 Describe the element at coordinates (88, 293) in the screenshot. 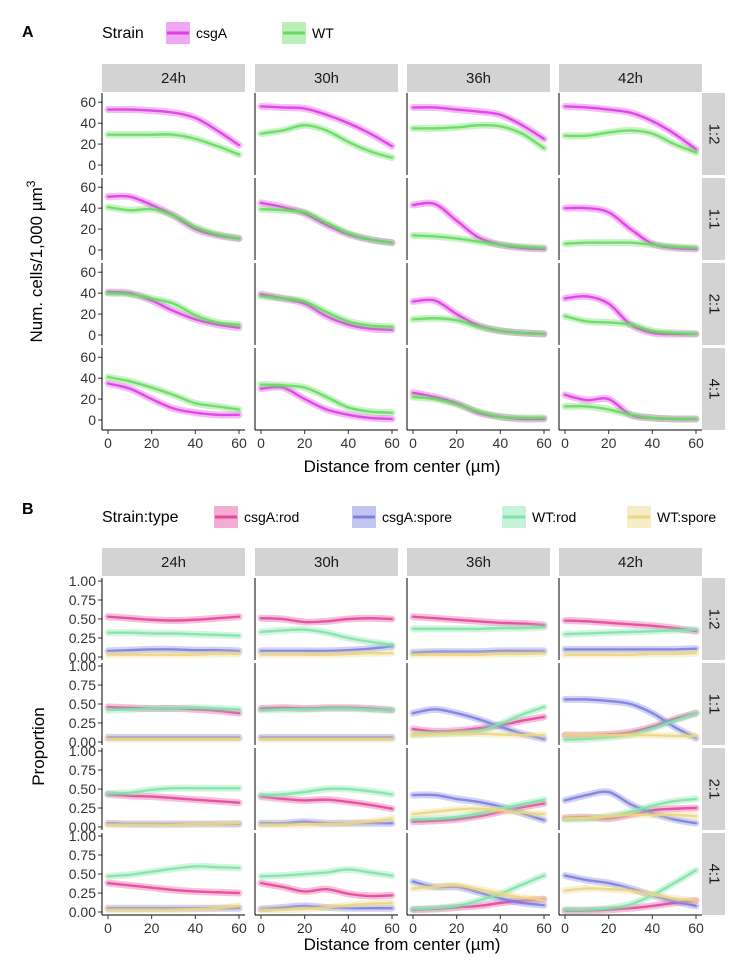

I see `y-tick-label: 40` at that location.